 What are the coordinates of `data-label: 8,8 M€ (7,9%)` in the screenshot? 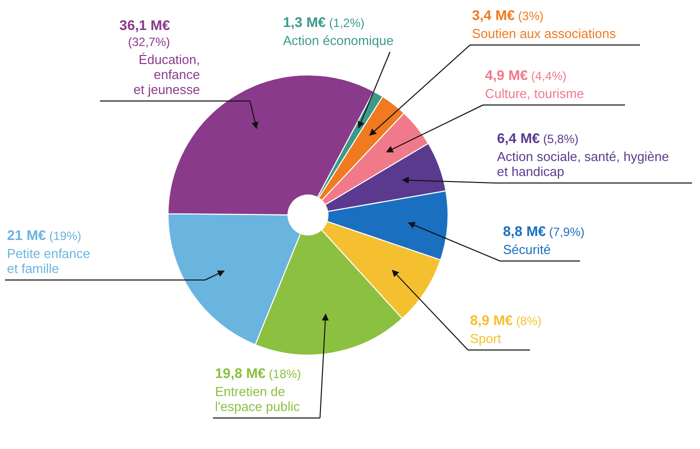 It's located at (543, 231).